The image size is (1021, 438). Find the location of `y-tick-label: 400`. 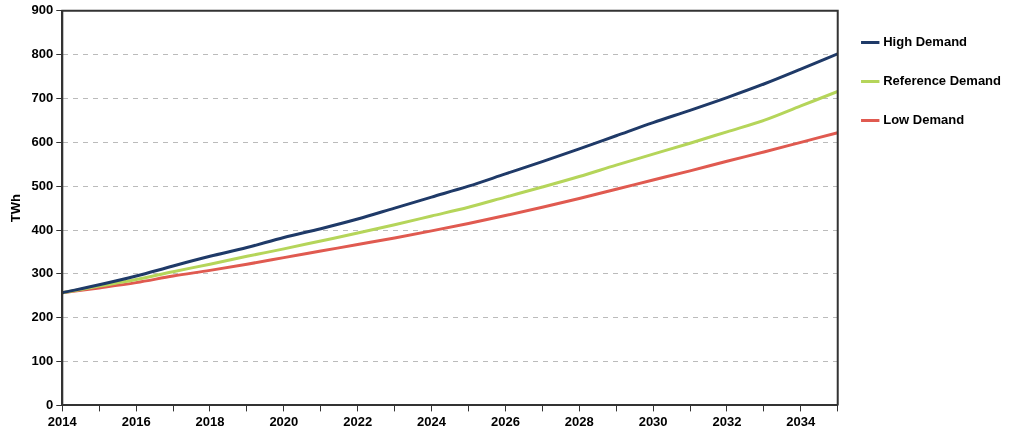

y-tick-label: 400 is located at coordinates (42, 229).